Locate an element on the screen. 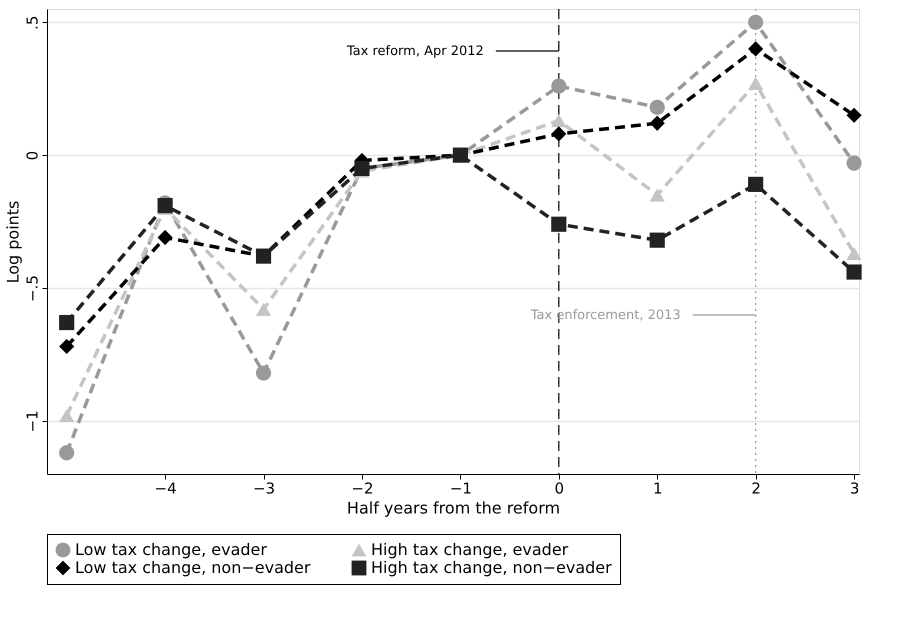  x-axis-title: Half years from the reform is located at coordinates (453, 508).